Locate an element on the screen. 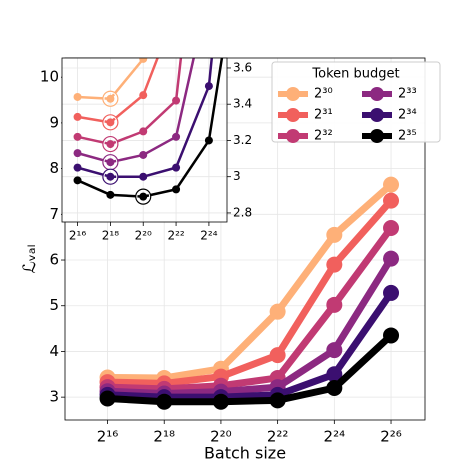  legend-label: 2³¹ is located at coordinates (323, 115).